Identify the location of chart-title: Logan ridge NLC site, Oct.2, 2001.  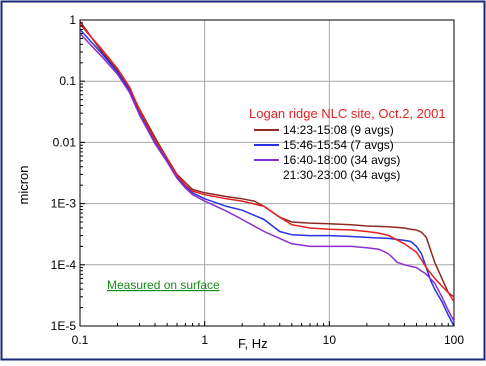
(347, 113).